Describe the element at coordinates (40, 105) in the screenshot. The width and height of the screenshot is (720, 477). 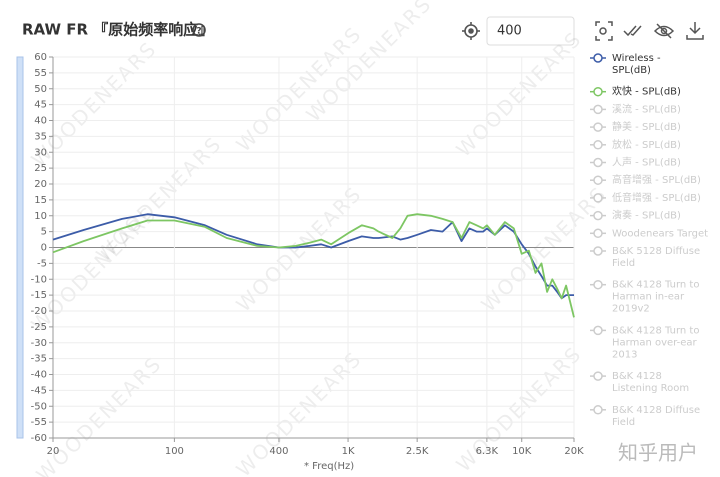
I see `y-tick-label: 45` at that location.